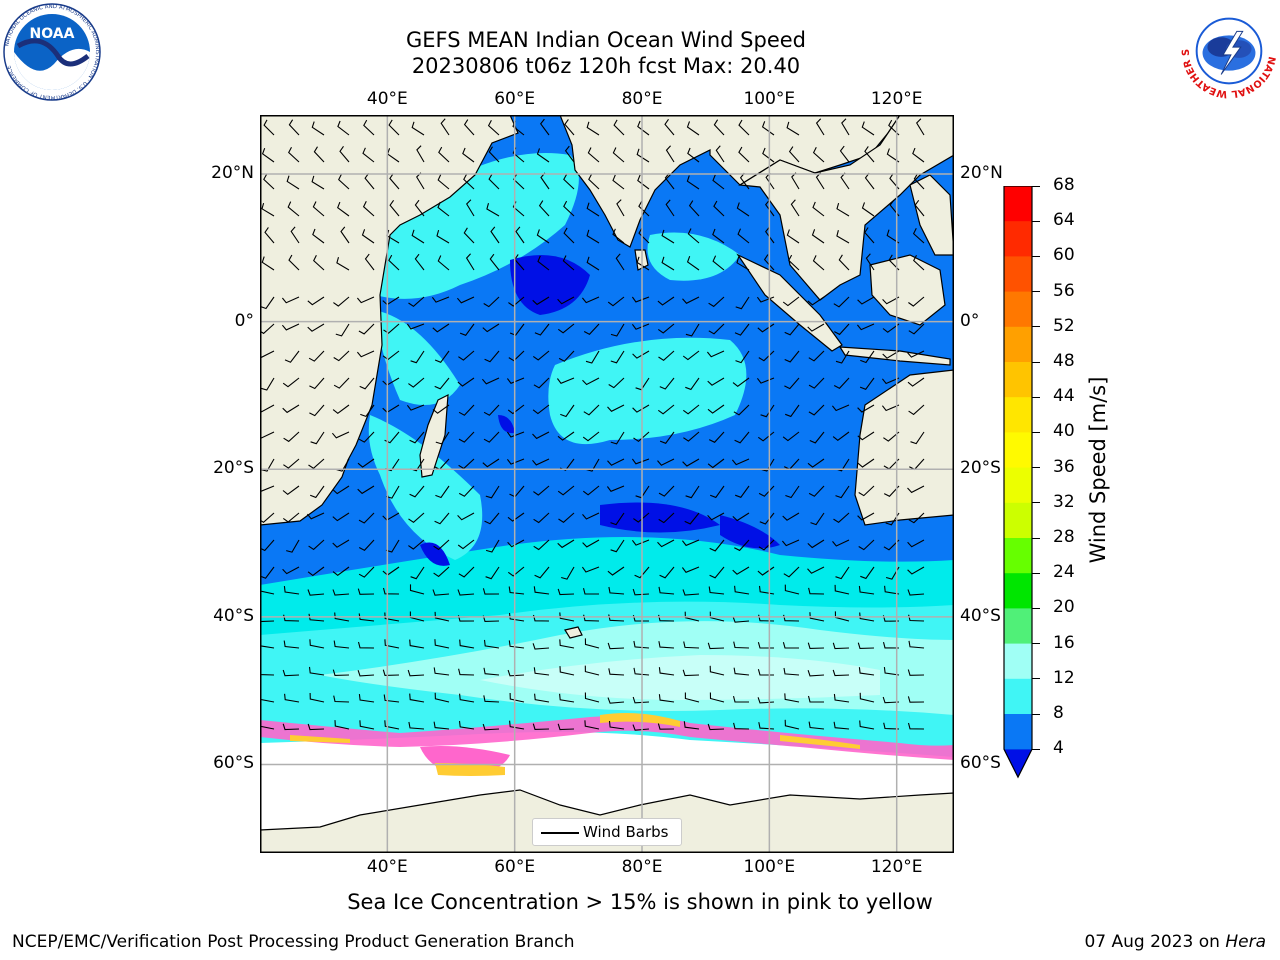 This screenshot has width=1280, height=960. I want to click on colorbar-under-triangle, so click(1018, 763).